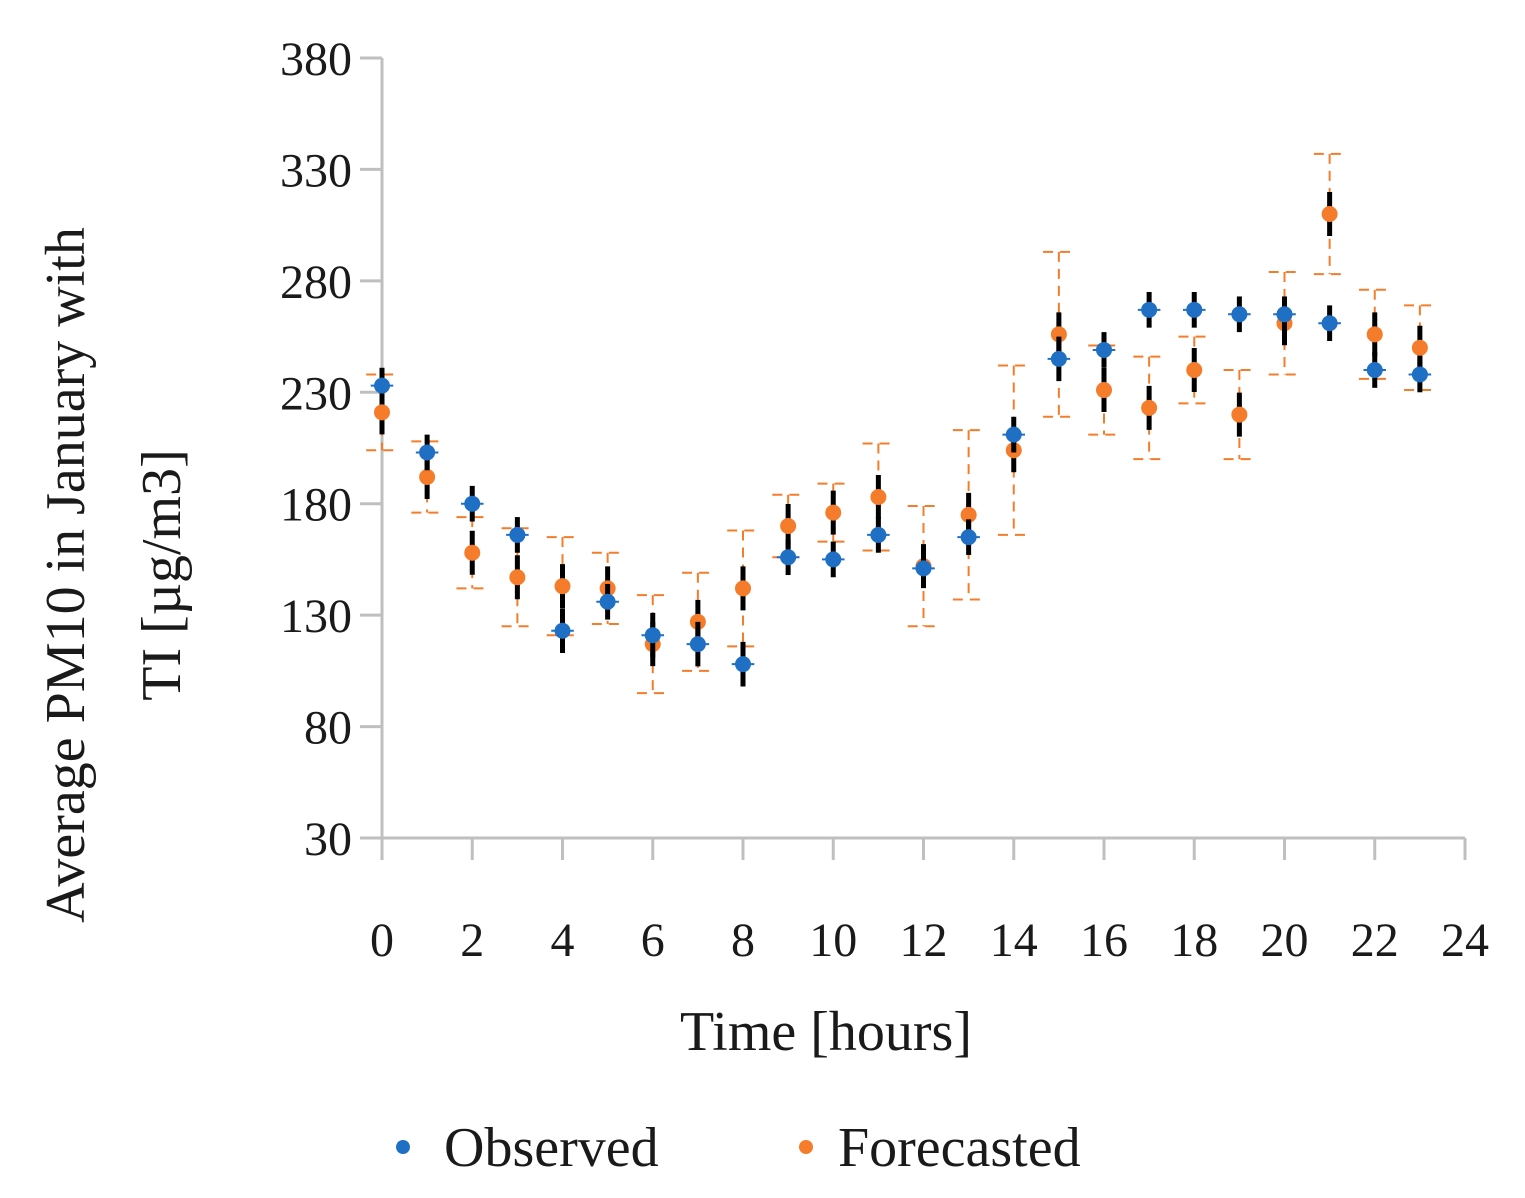 Image resolution: width=1525 pixels, height=1198 pixels. I want to click on x-axis-title: Time [hours], so click(826, 1032).